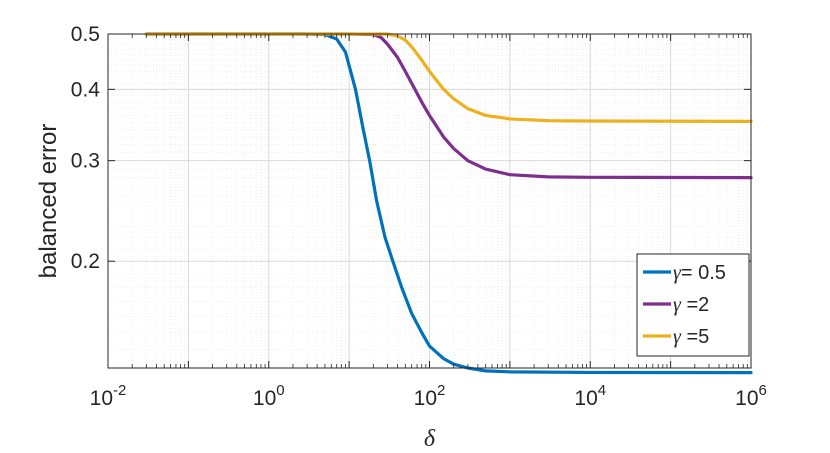 The height and width of the screenshot is (453, 830). I want to click on y-tick-label: 0.3, so click(85, 161).